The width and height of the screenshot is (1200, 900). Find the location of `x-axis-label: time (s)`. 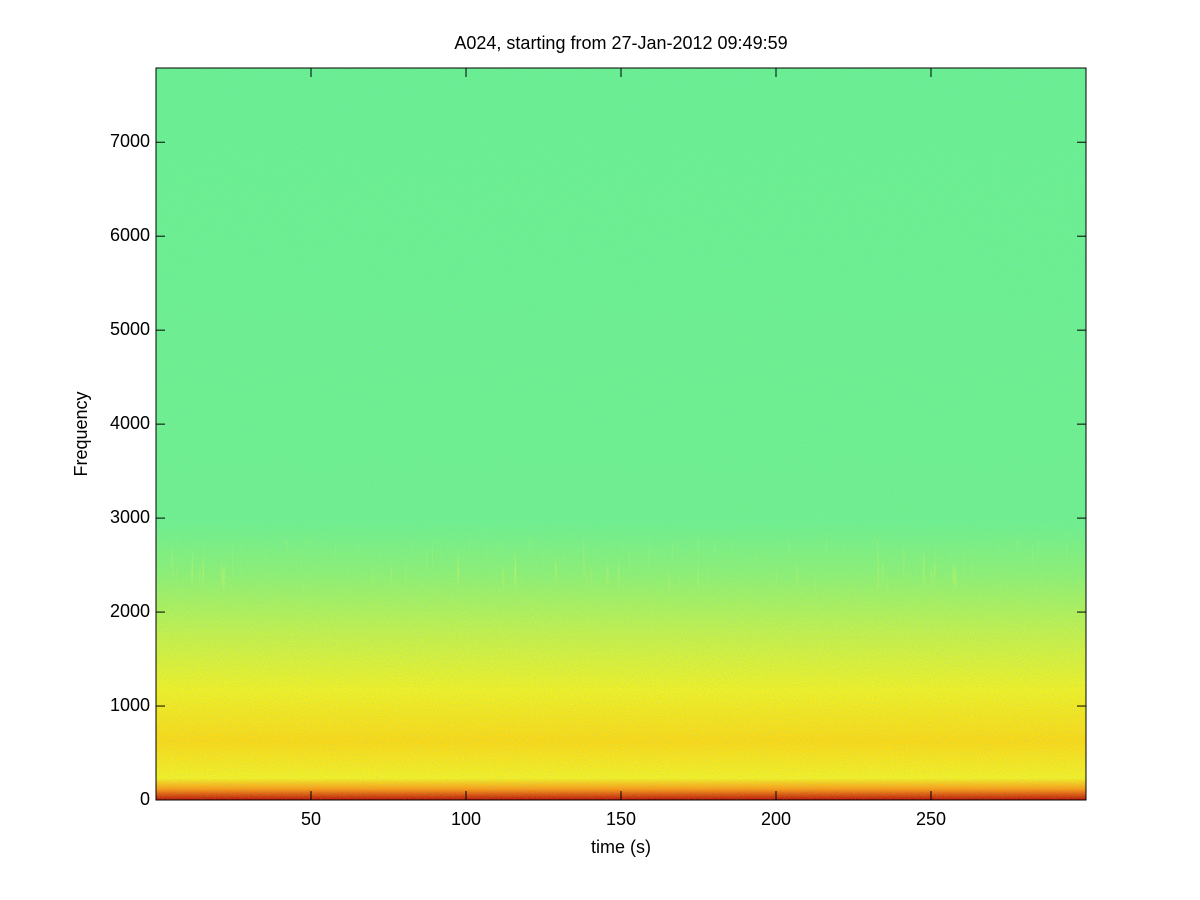

x-axis-label: time (s) is located at coordinates (621, 847).